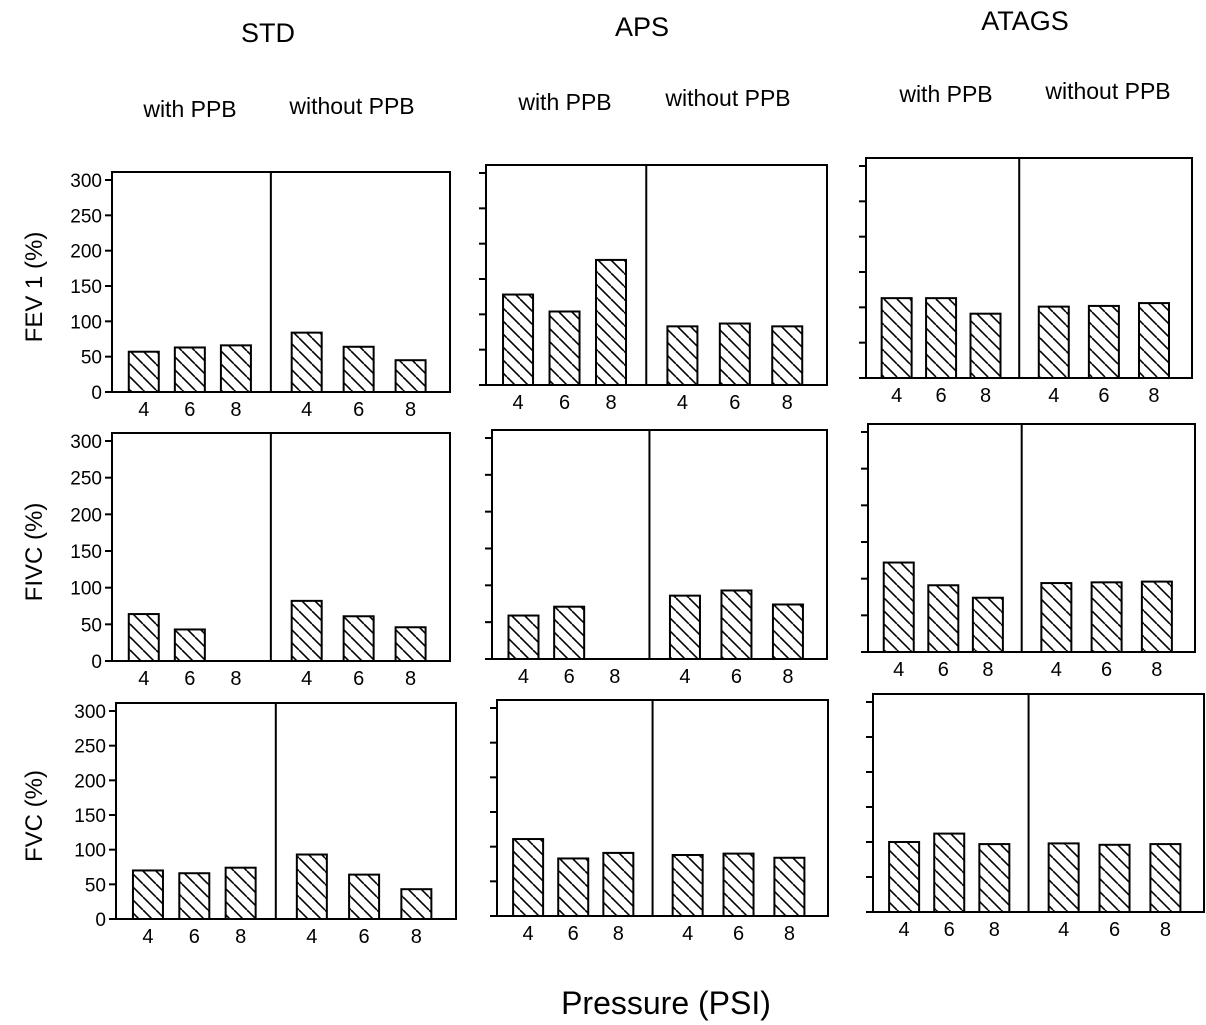  What do you see at coordinates (1025, 21) in the screenshot?
I see `column-title-atags: ATAGS` at bounding box center [1025, 21].